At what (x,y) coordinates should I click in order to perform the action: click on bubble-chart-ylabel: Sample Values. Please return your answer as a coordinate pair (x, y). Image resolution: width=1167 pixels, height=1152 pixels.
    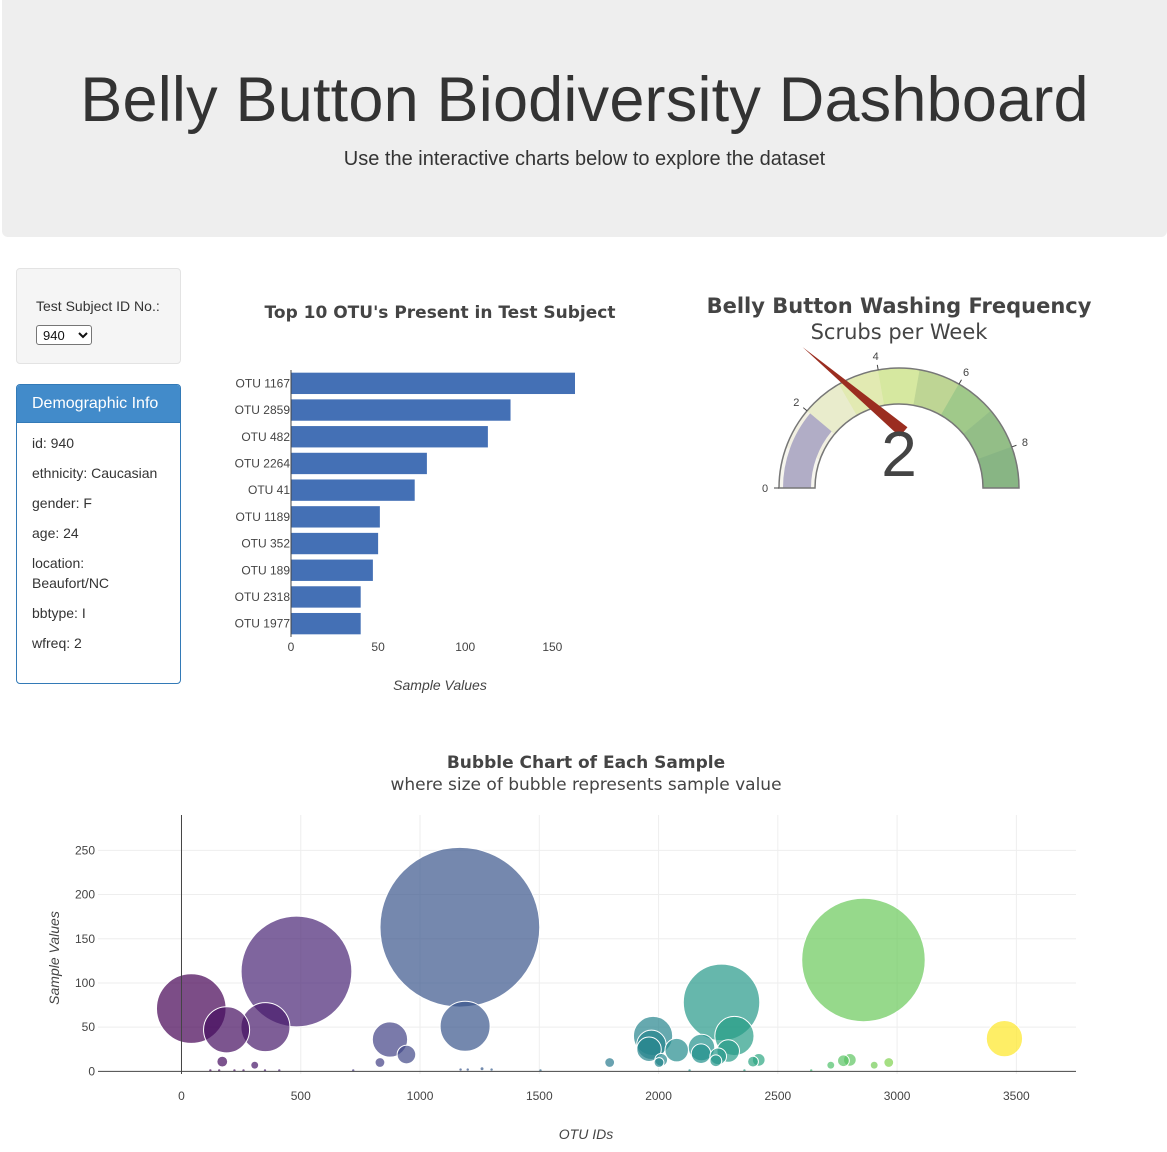
    Looking at the image, I should click on (54, 958).